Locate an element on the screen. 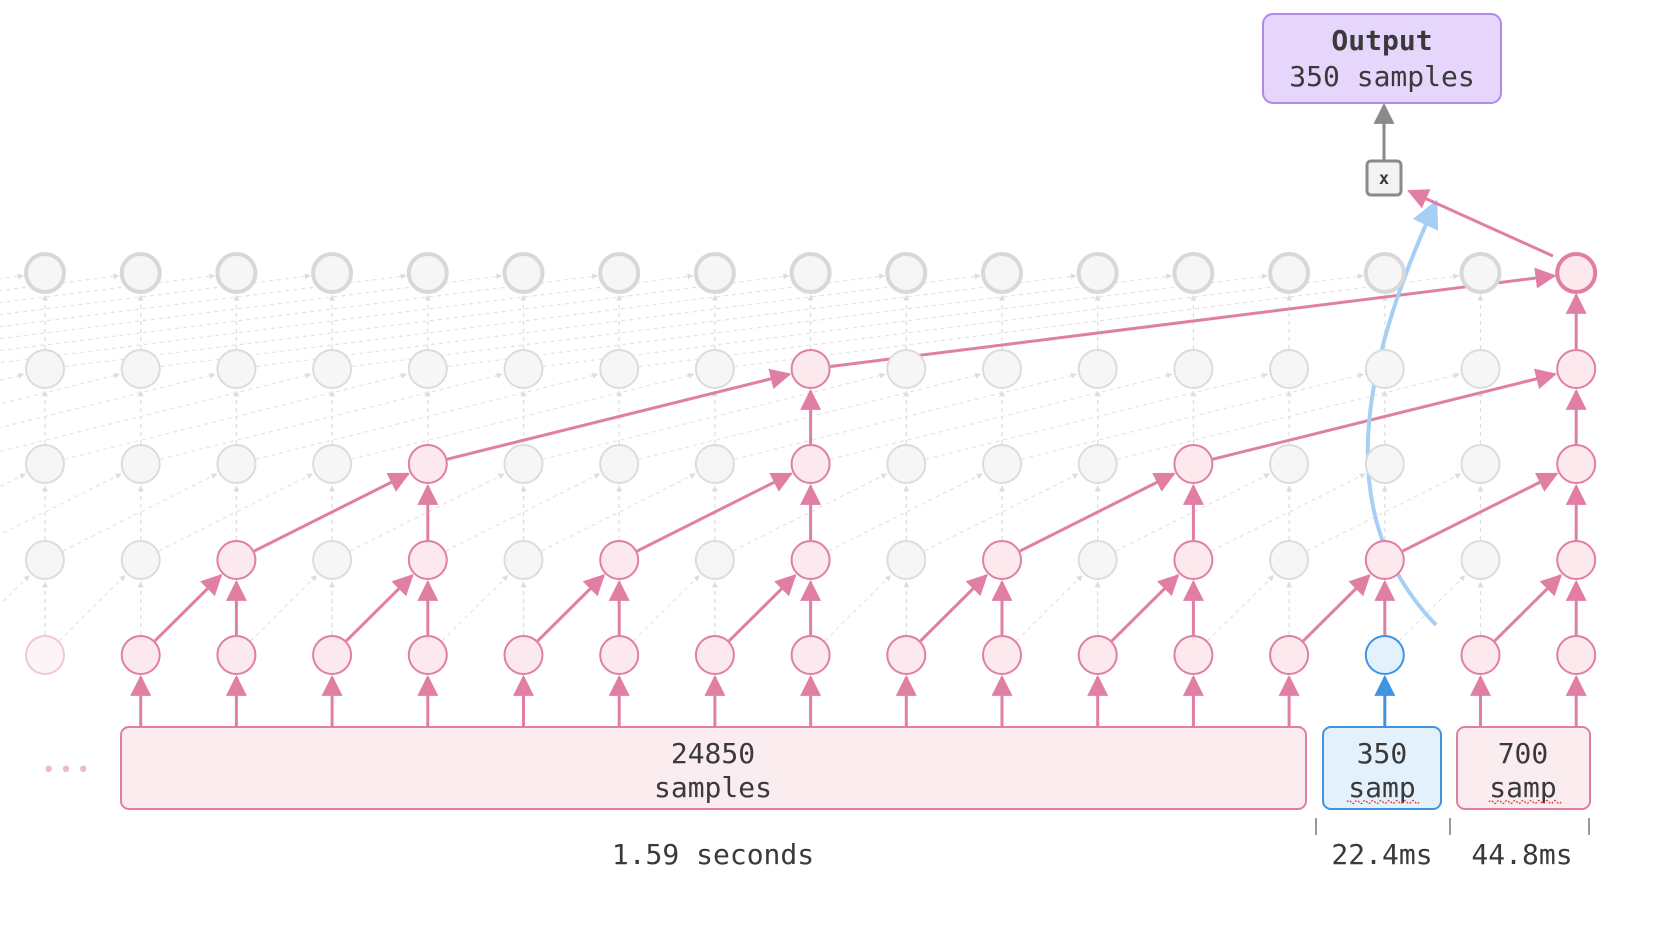 The image size is (1680, 926). output-subtitle: 350 samples is located at coordinates (1381, 76).